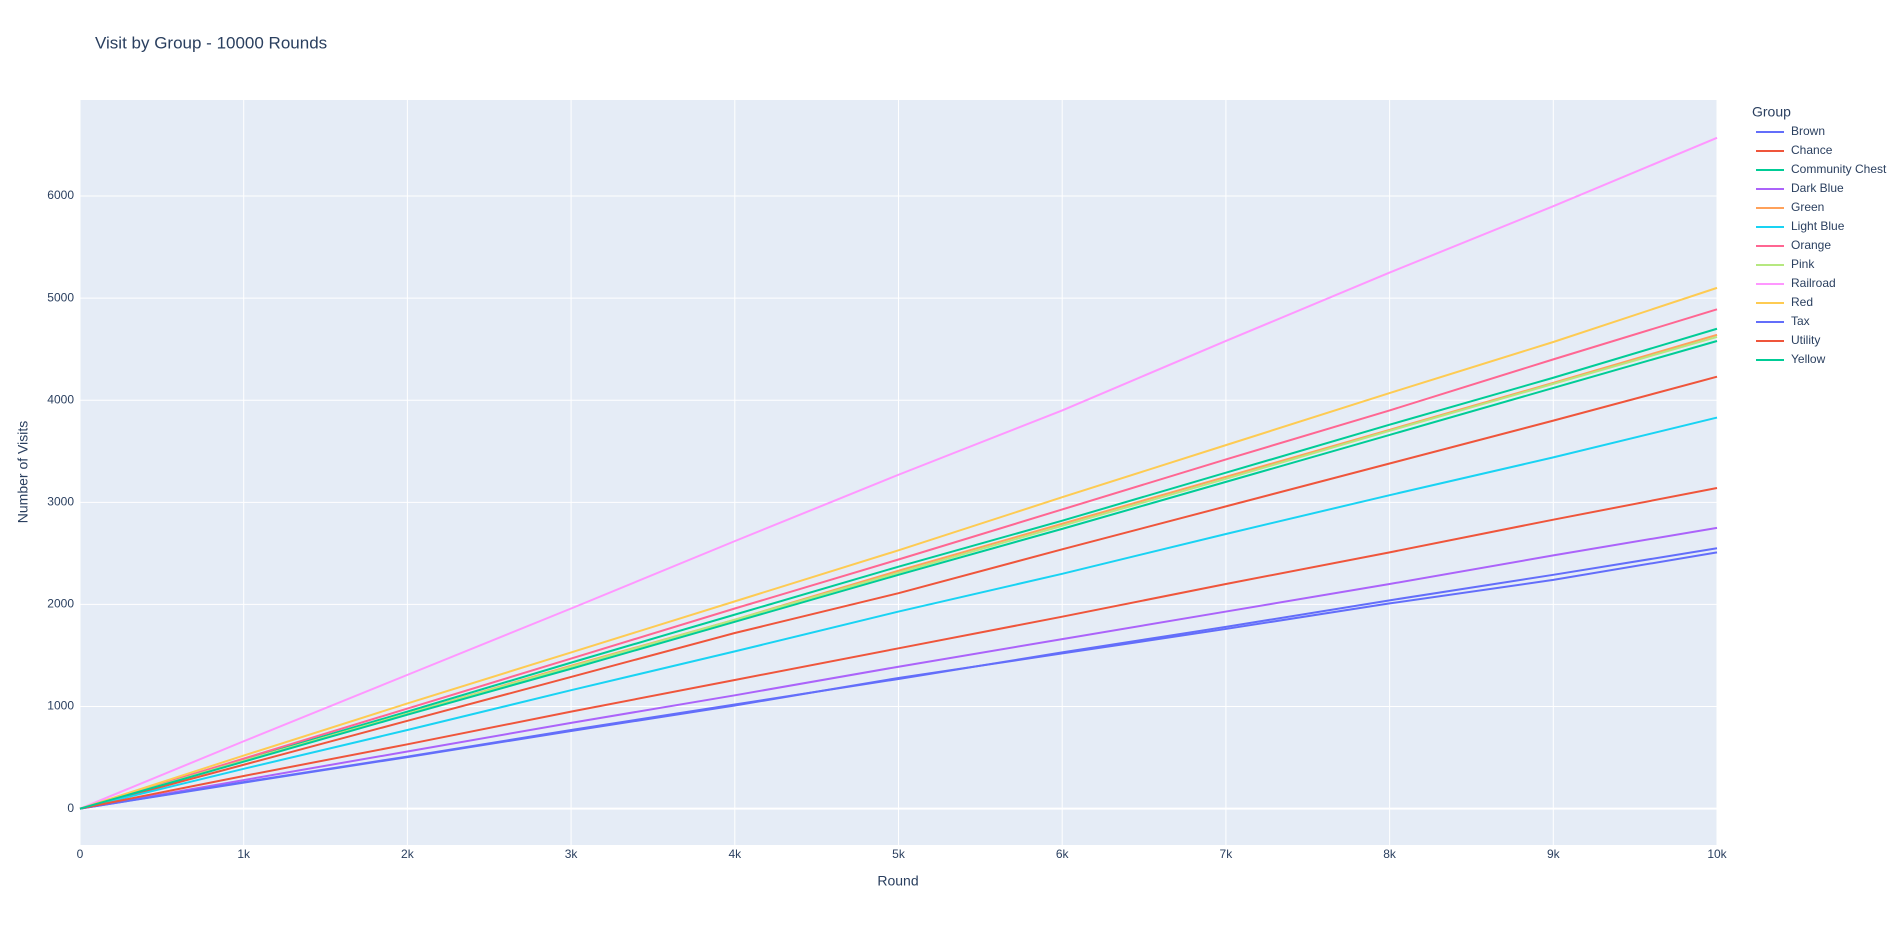 Image resolution: width=1904 pixels, height=926 pixels. Describe the element at coordinates (80, 854) in the screenshot. I see `x-tick-label: 0` at that location.